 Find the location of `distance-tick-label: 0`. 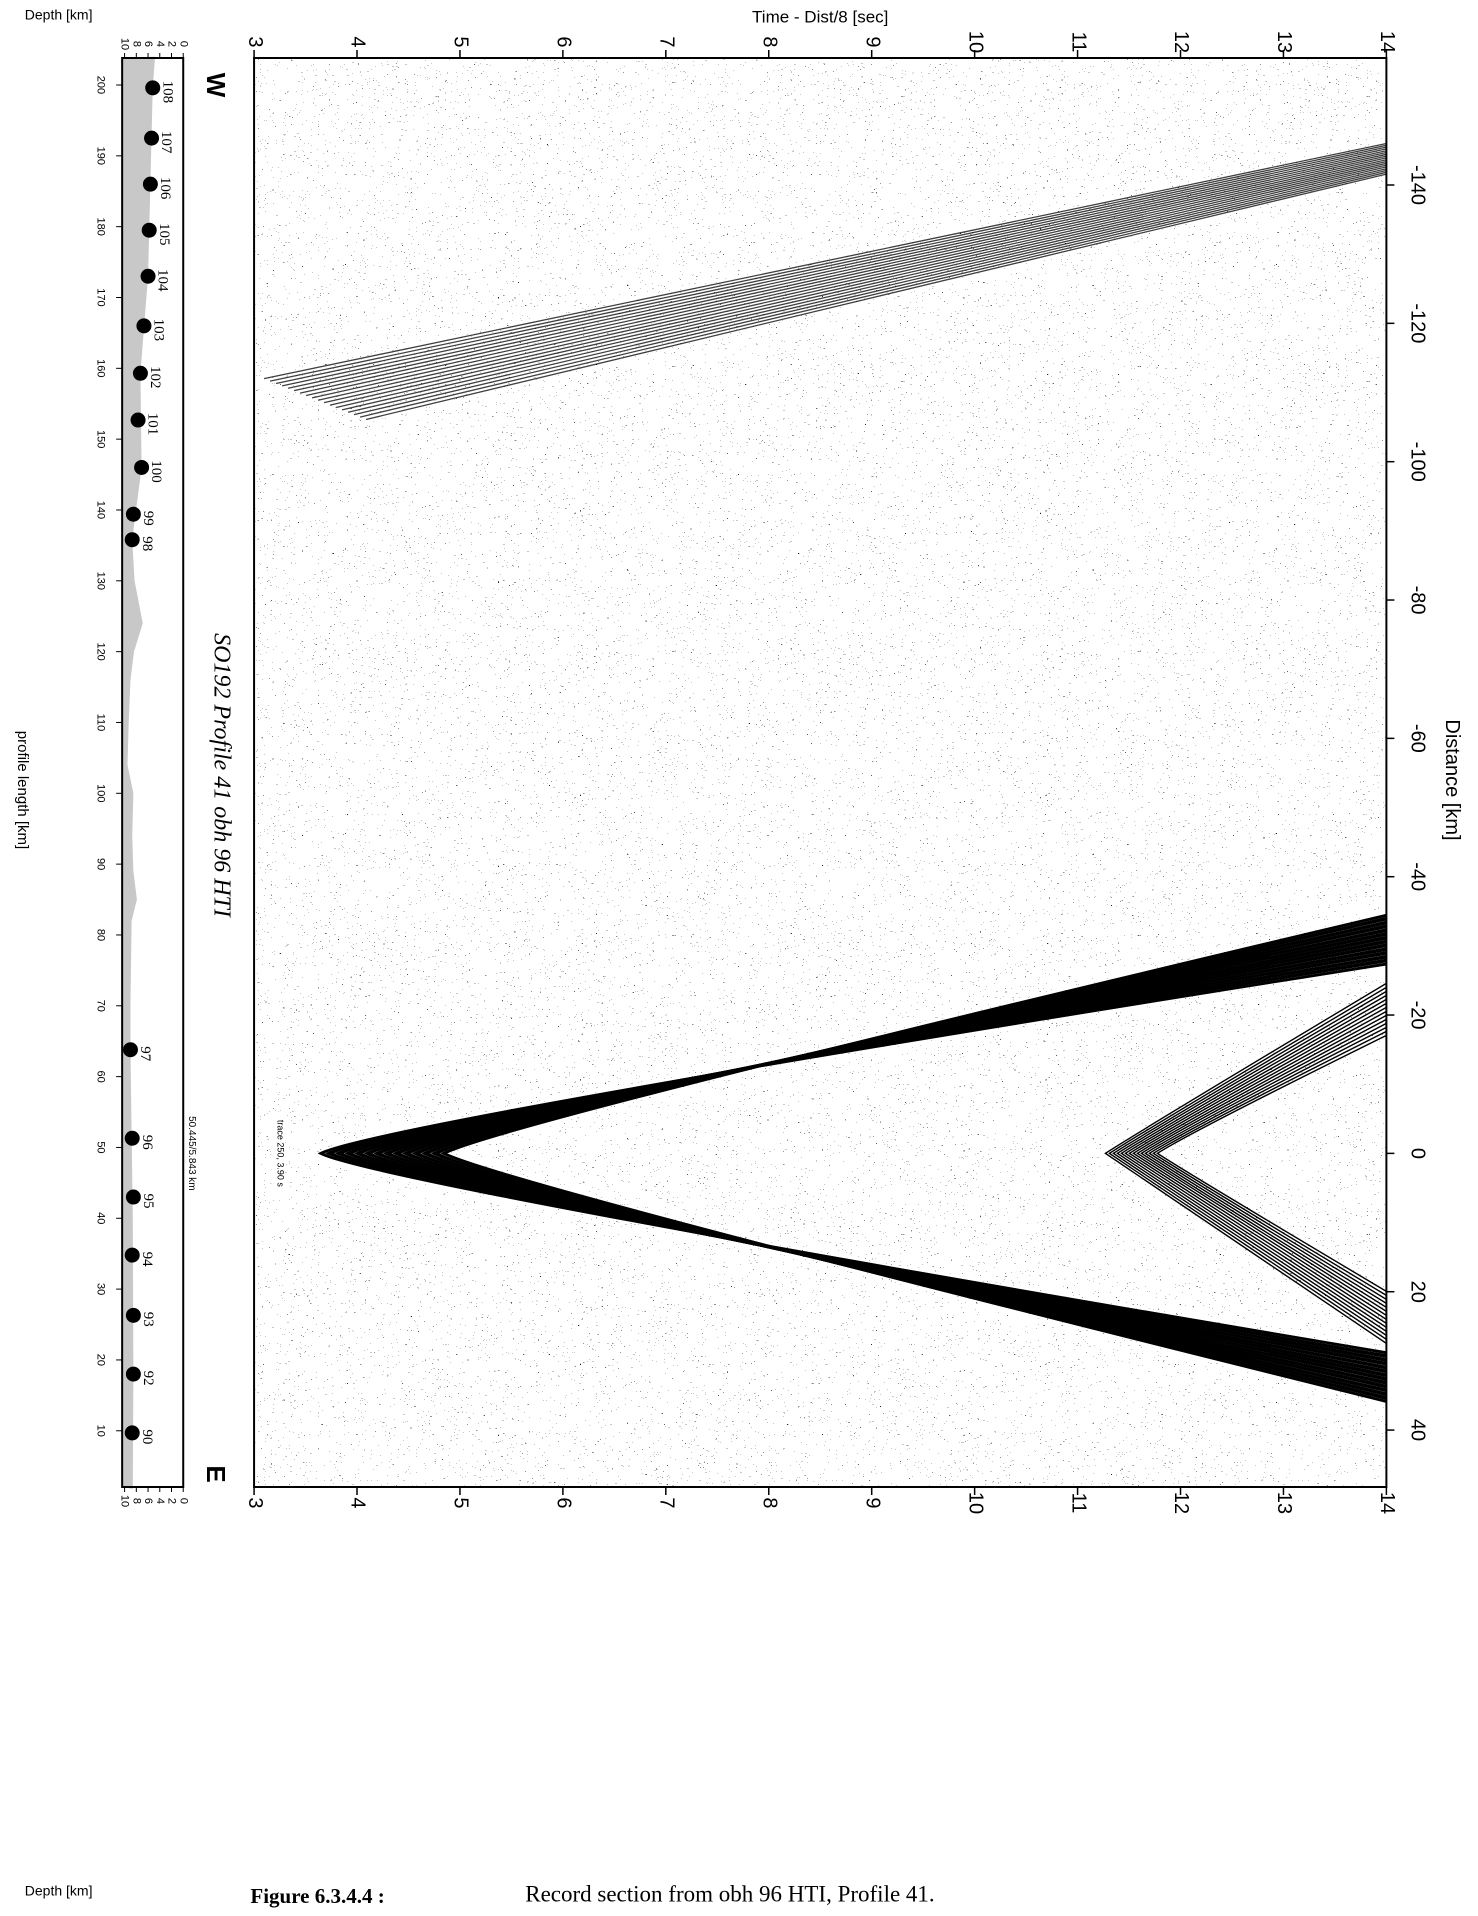

distance-tick-label: 0 is located at coordinates (1418, 1153).